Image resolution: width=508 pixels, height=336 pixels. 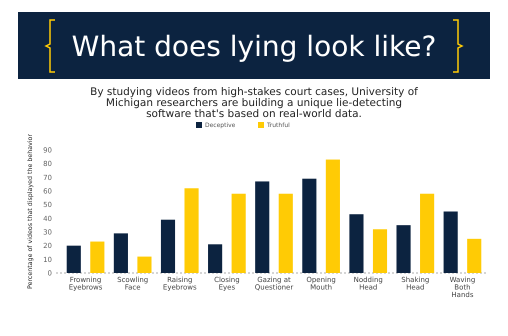 I want to click on chart-subtitle: By studying videos from high-stakes court cases, University of Michigan researchers are building a unique lie-detecting software that's based on real-world data., so click(x=254, y=103).